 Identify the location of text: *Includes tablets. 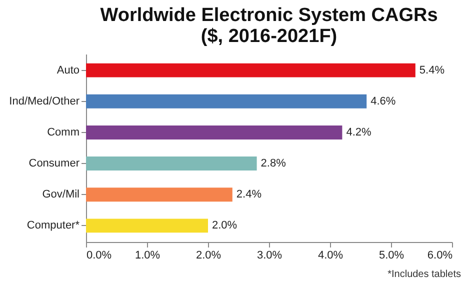
(424, 274).